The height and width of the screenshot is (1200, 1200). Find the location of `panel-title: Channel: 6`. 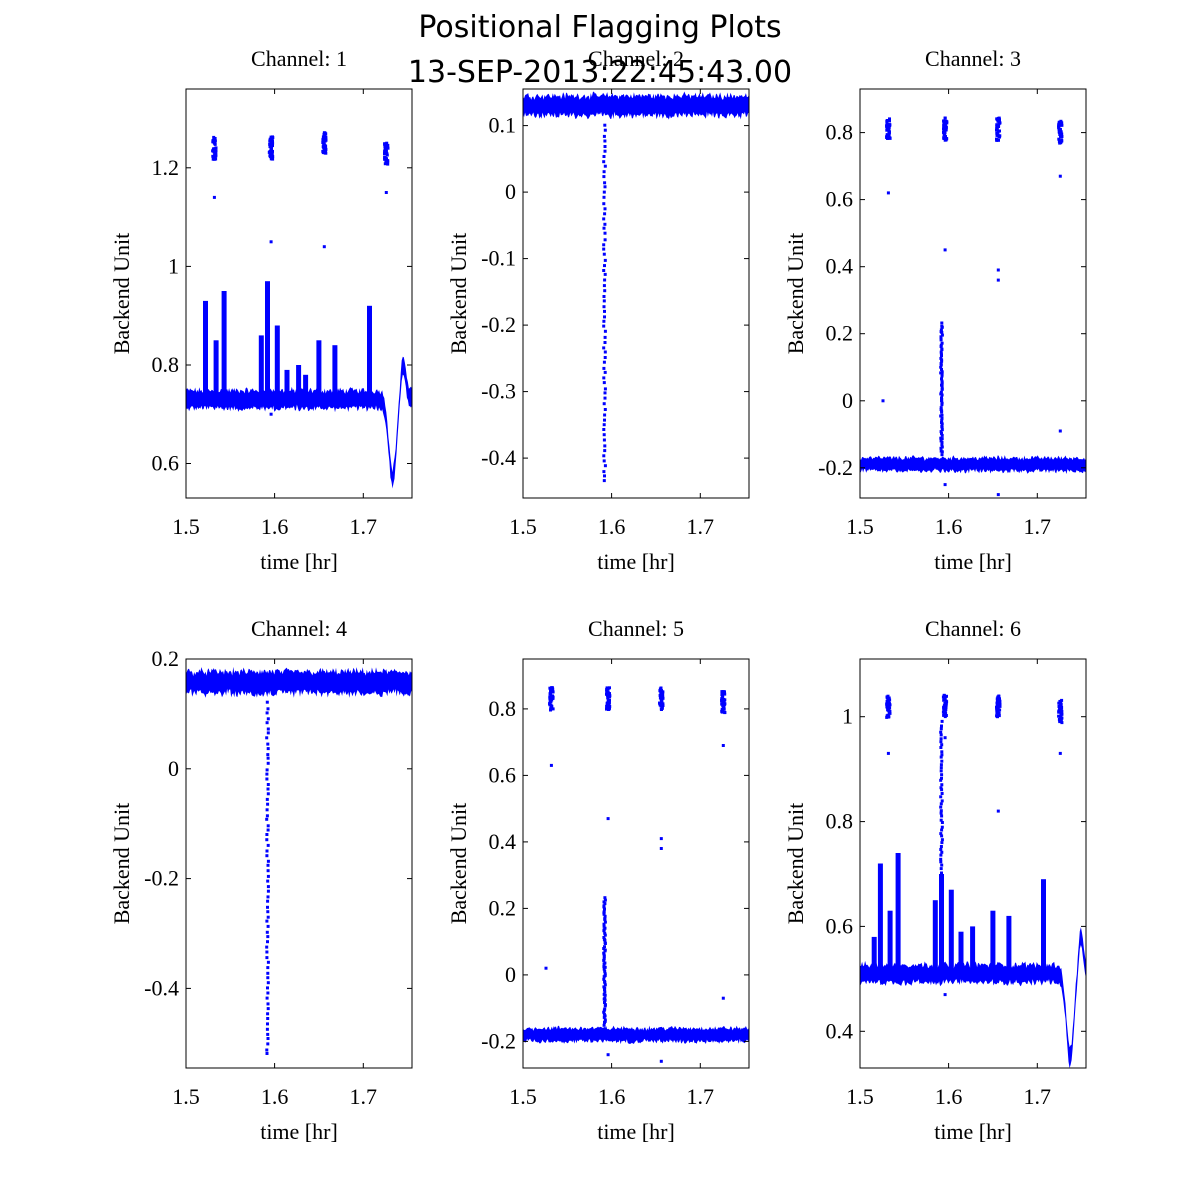

panel-title: Channel: 6 is located at coordinates (973, 628).